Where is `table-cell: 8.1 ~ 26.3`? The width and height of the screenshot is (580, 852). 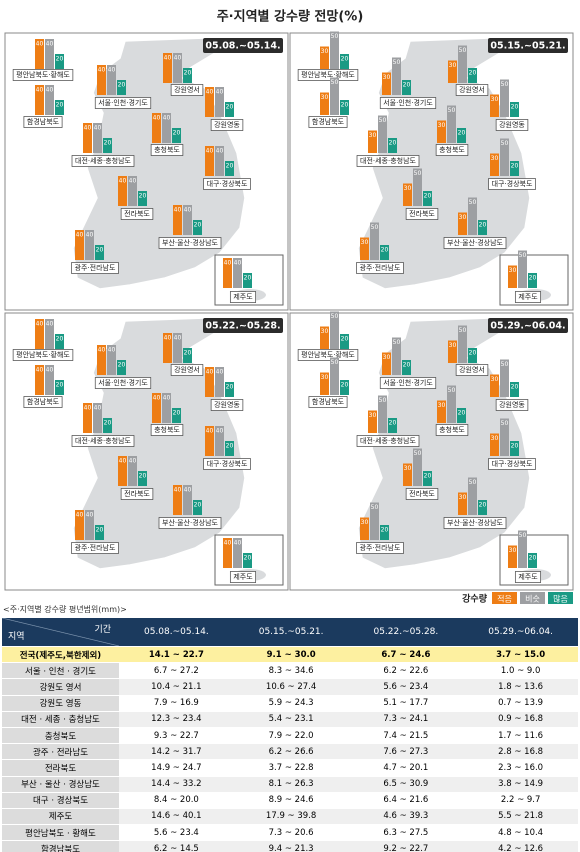
table-cell: 8.1 ~ 26.3 is located at coordinates (291, 784).